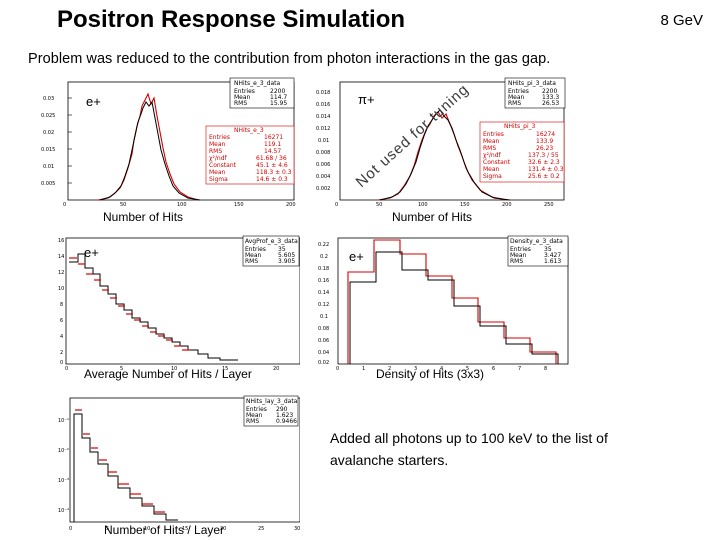 Image resolution: width=720 pixels, height=540 pixels. What do you see at coordinates (430, 374) in the screenshot?
I see `plot-density-xlabel: Density of Hits (3x3)` at bounding box center [430, 374].